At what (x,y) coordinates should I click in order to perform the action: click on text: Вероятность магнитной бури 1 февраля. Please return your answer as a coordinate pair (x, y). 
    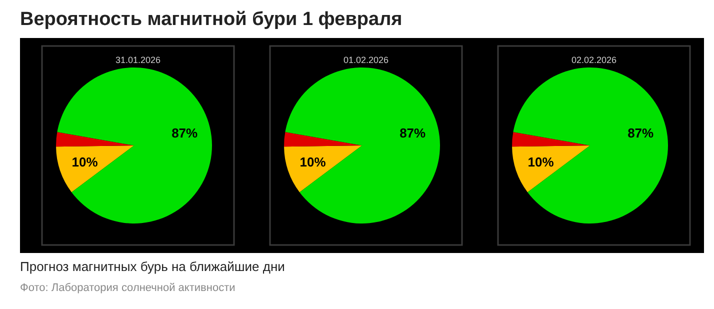
    Looking at the image, I should click on (211, 19).